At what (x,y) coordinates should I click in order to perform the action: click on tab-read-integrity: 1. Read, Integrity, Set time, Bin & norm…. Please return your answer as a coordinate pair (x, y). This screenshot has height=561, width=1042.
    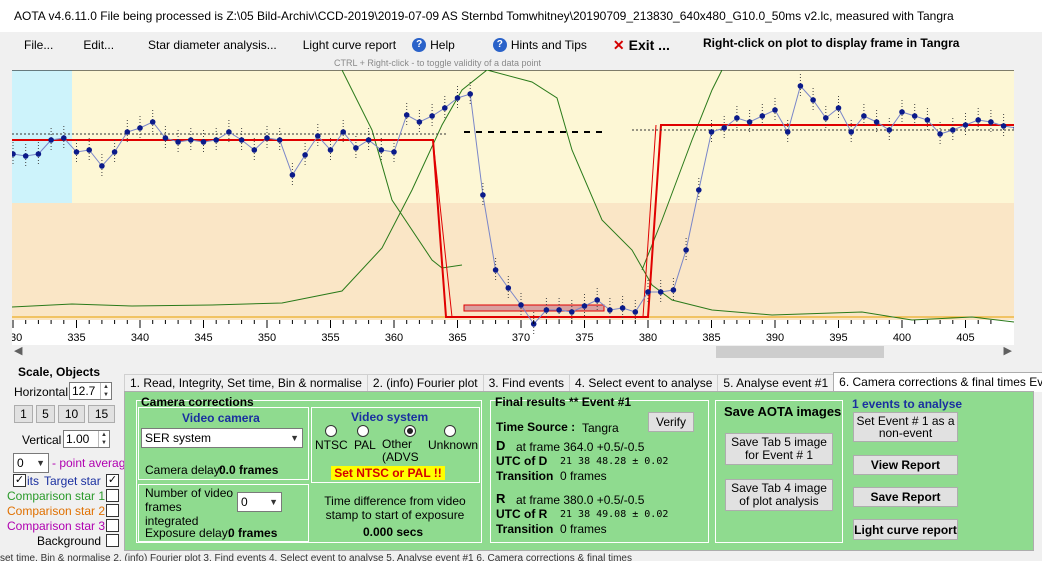
    Looking at the image, I should click on (246, 383).